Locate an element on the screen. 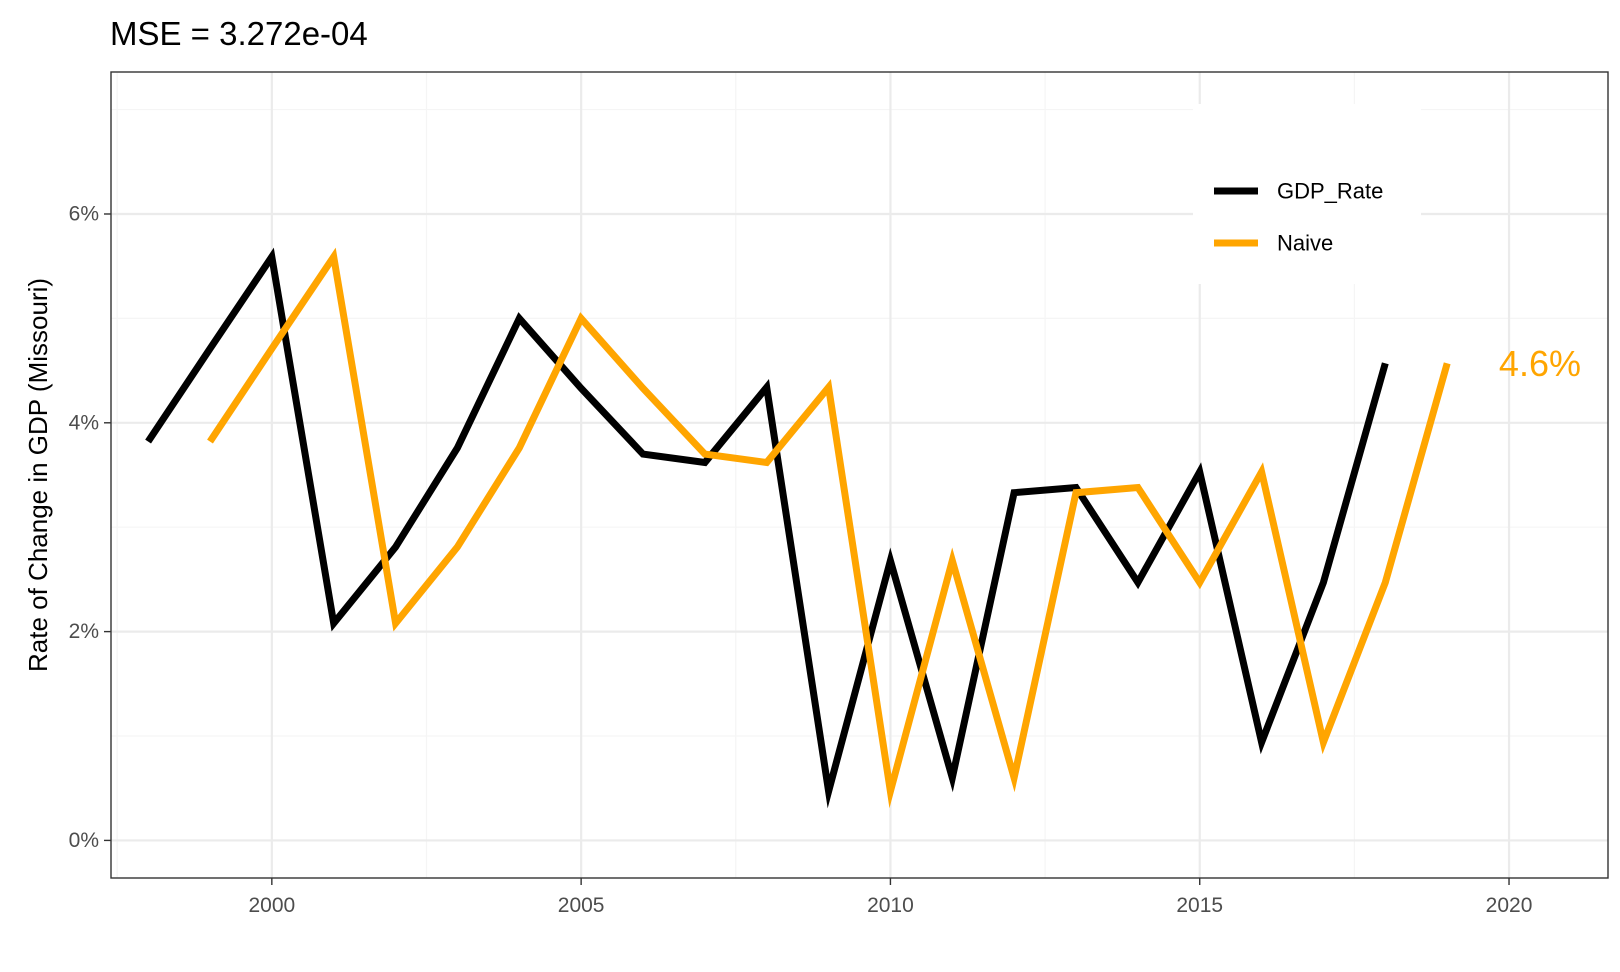  legend-label: Naive is located at coordinates (1305, 243).